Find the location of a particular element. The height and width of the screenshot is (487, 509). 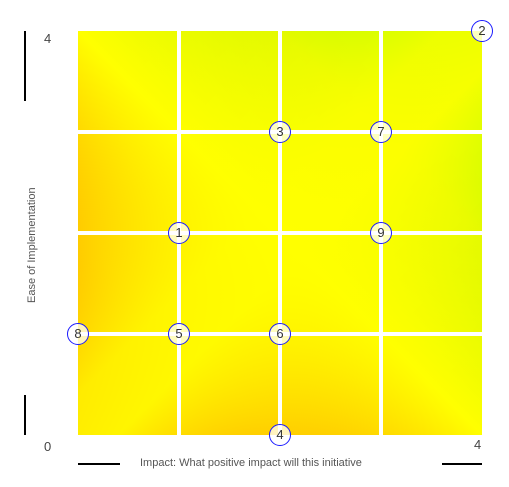

x-tick-max: 4 is located at coordinates (478, 444).